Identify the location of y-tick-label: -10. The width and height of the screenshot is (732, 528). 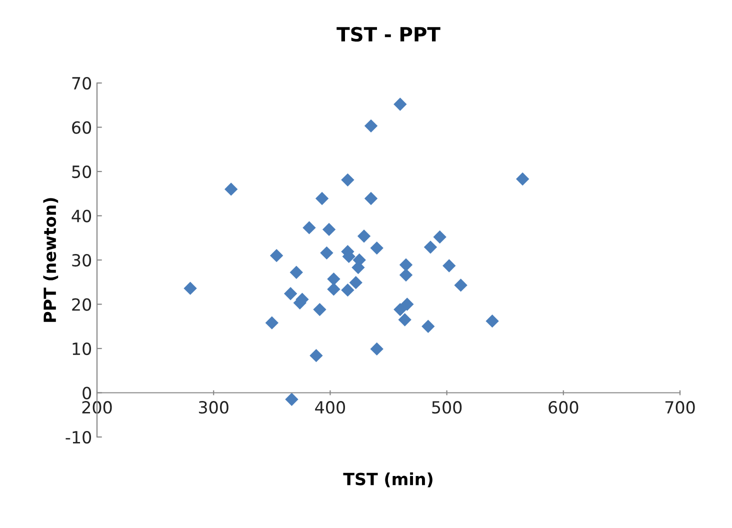
(79, 437).